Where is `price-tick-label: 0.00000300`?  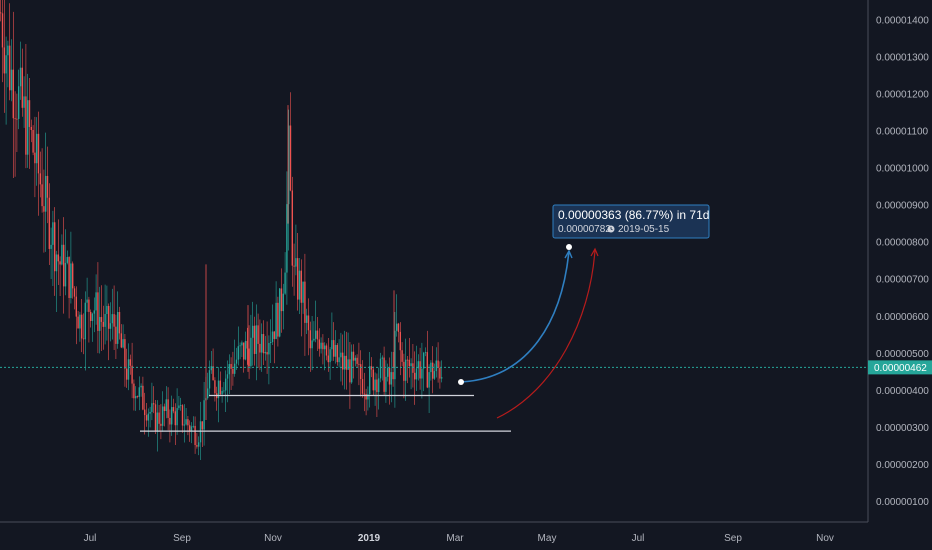
price-tick-label: 0.00000300 is located at coordinates (902, 428).